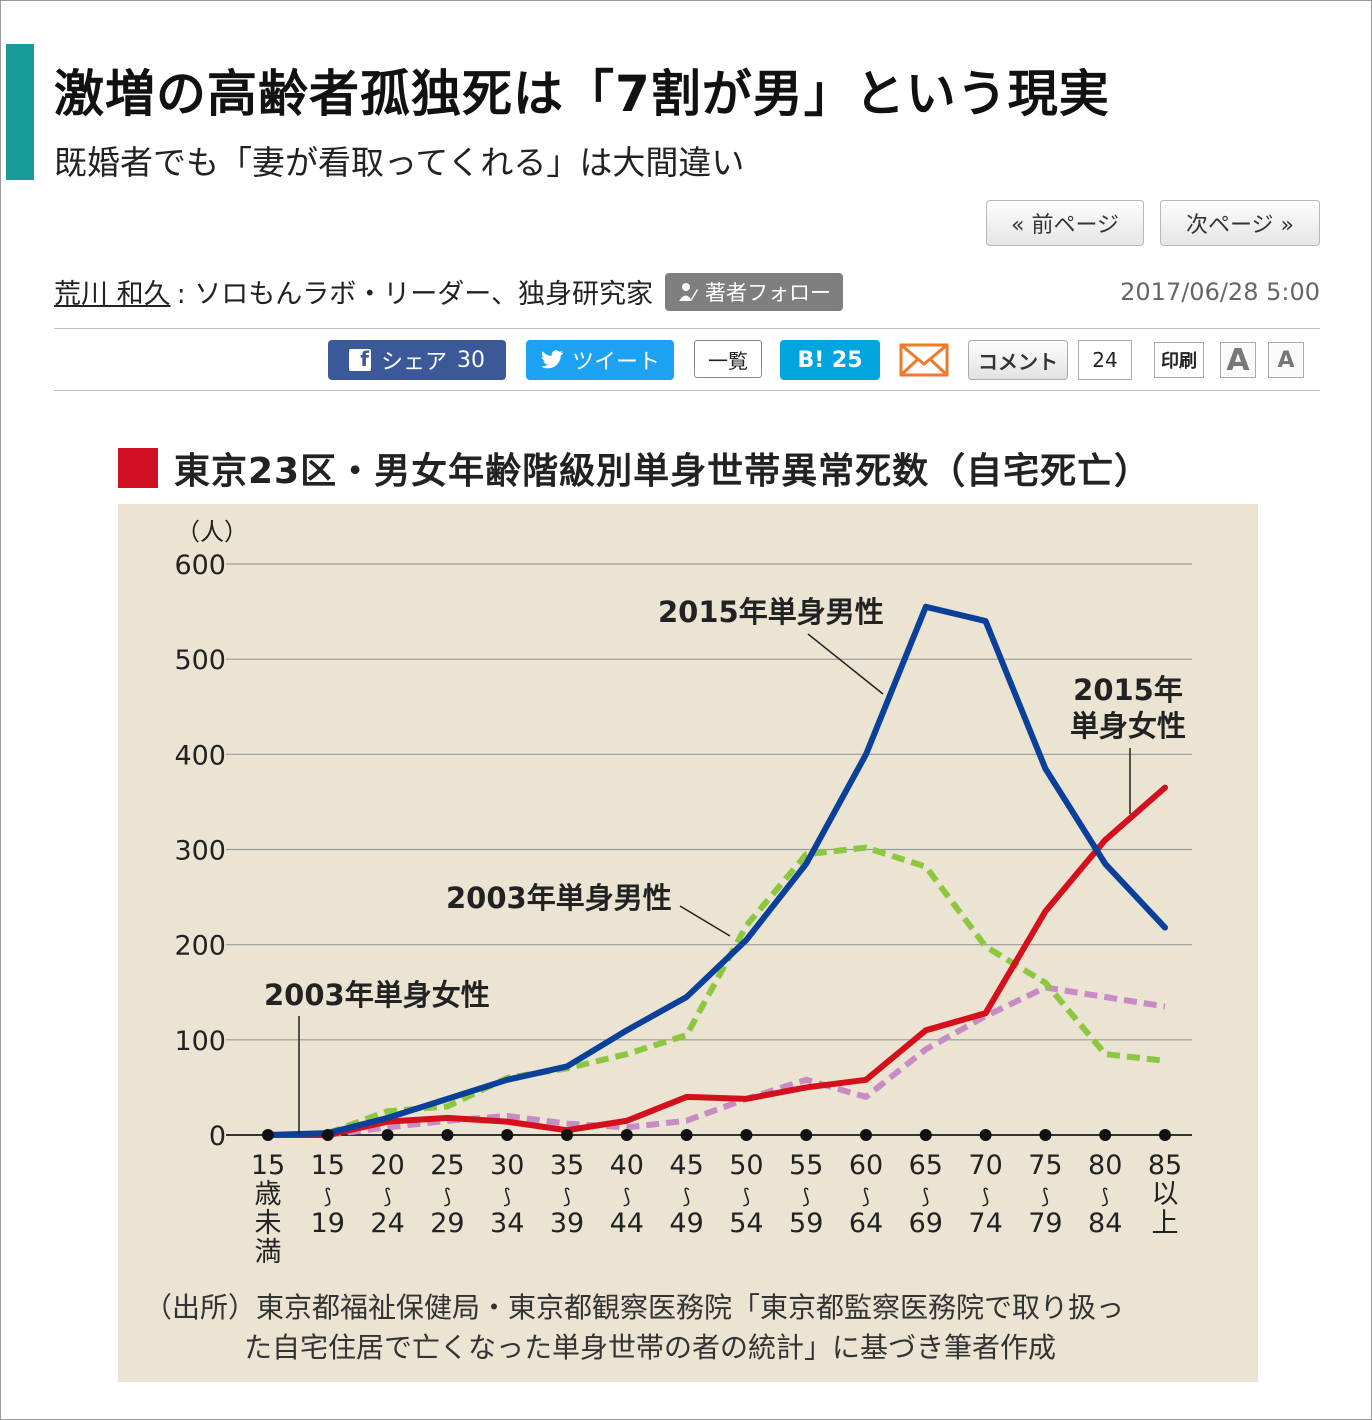 The image size is (1372, 1420). Describe the element at coordinates (746, 1223) in the screenshot. I see `x-tick-label: 54` at that location.